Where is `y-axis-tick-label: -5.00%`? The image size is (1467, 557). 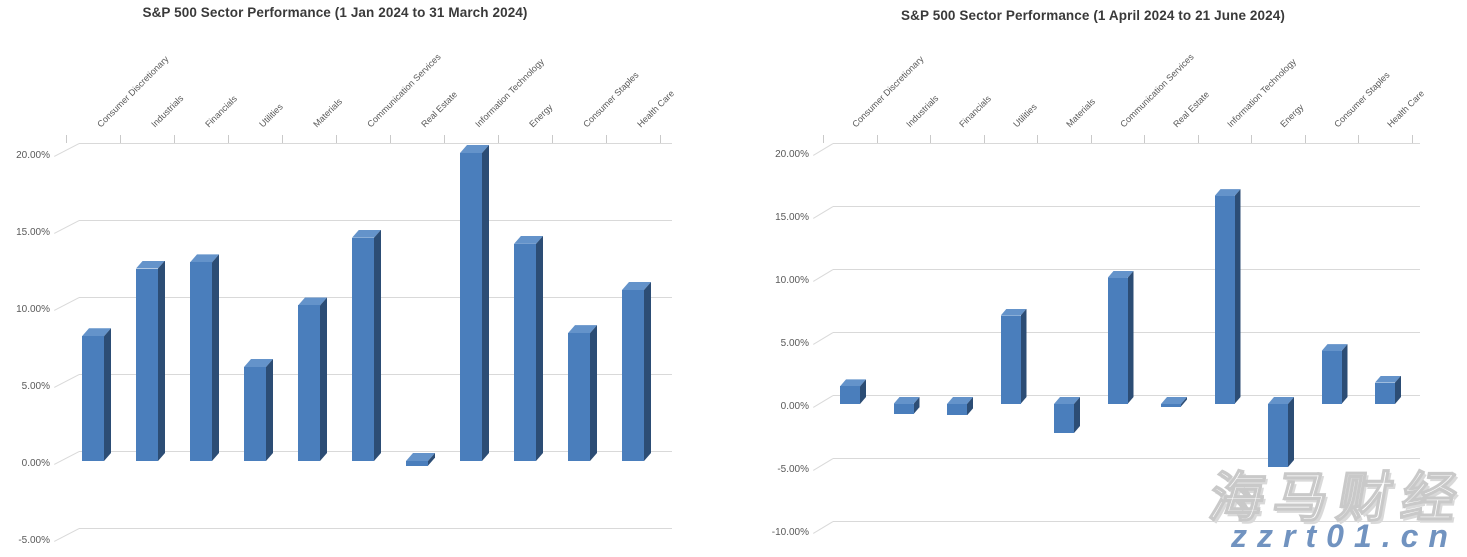
y-axis-tick-label: -5.00% is located at coordinates (793, 469).